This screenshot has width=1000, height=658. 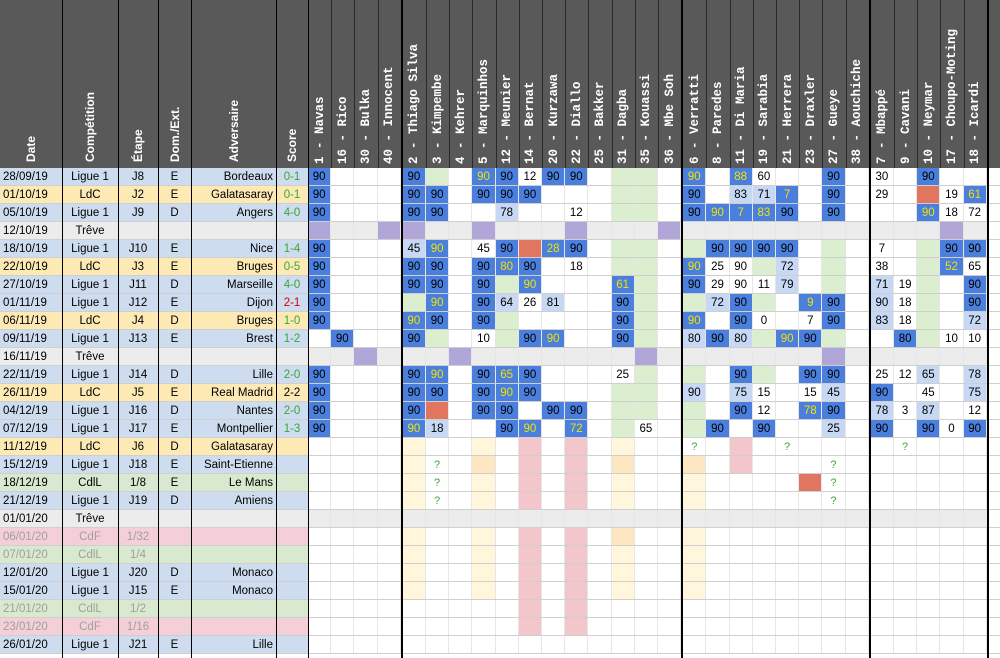 What do you see at coordinates (929, 411) in the screenshot?
I see `player-cell: 87` at bounding box center [929, 411].